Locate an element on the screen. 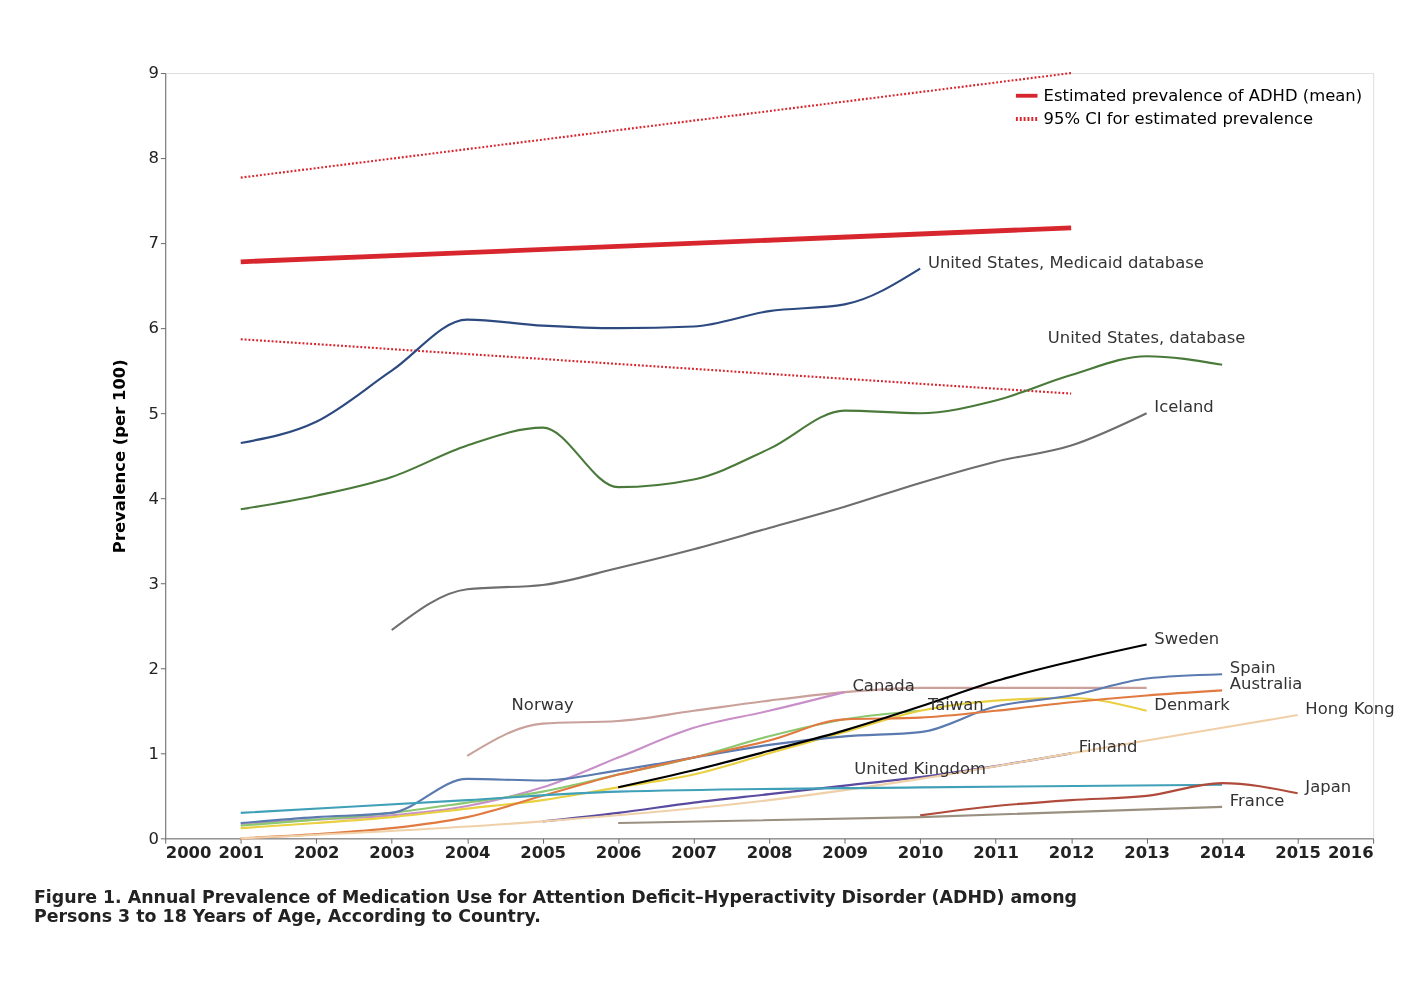  y-tick-label: 0 is located at coordinates (153, 838).